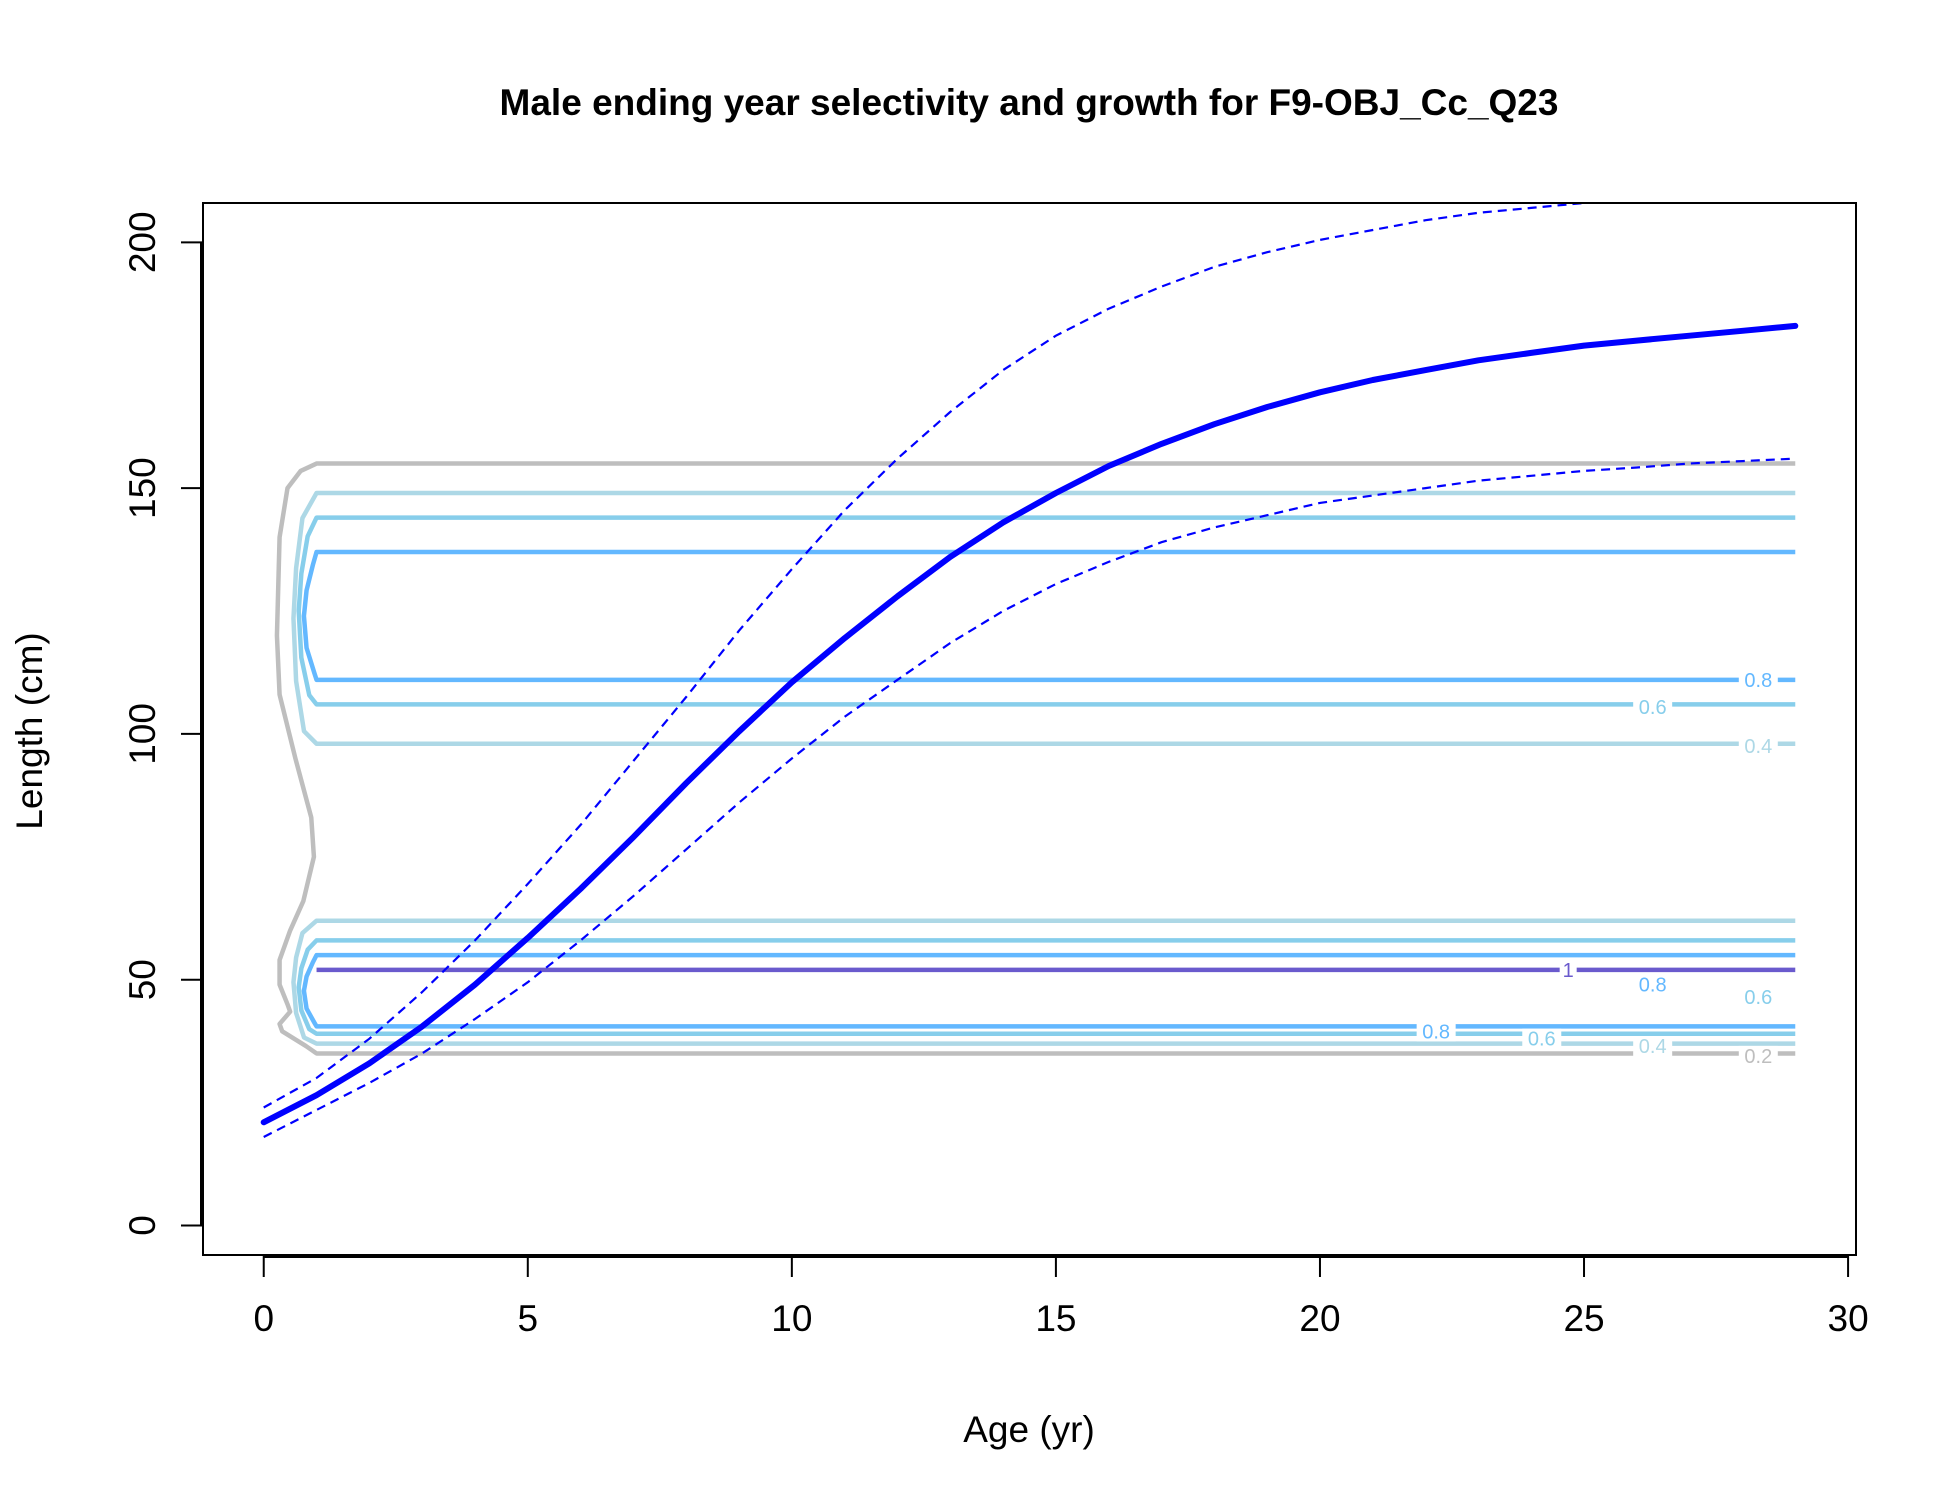 The height and width of the screenshot is (1500, 1950). Describe the element at coordinates (1597, 868) in the screenshot. I see `contour-labels: 0.8 0.6 0.4 1 0.8 0.6 0.8 0.6 0.4 0.2` at that location.